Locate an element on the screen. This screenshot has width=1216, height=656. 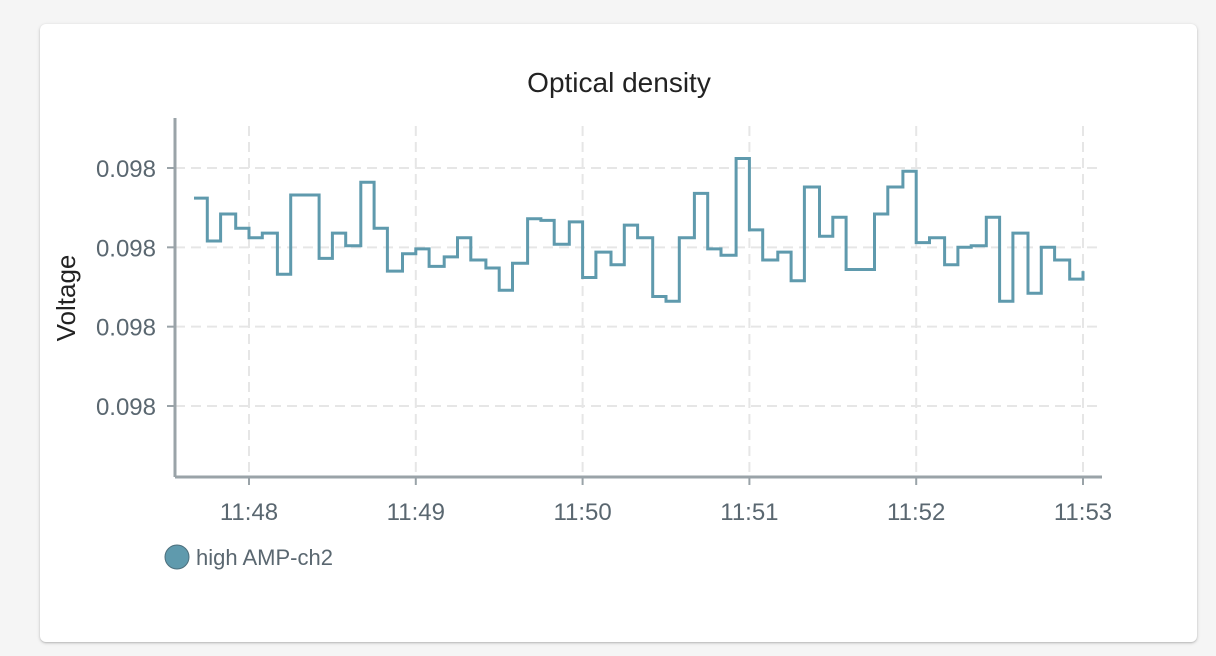
legend-swatch is located at coordinates (177, 557).